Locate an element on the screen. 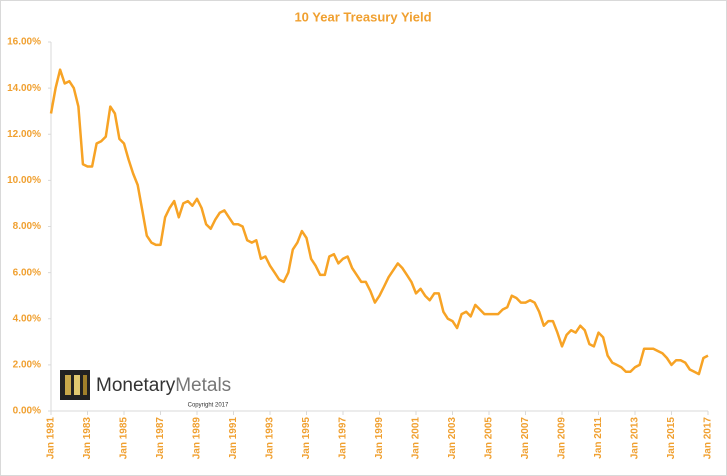  x-tick-label: Jan 1997 is located at coordinates (343, 438).